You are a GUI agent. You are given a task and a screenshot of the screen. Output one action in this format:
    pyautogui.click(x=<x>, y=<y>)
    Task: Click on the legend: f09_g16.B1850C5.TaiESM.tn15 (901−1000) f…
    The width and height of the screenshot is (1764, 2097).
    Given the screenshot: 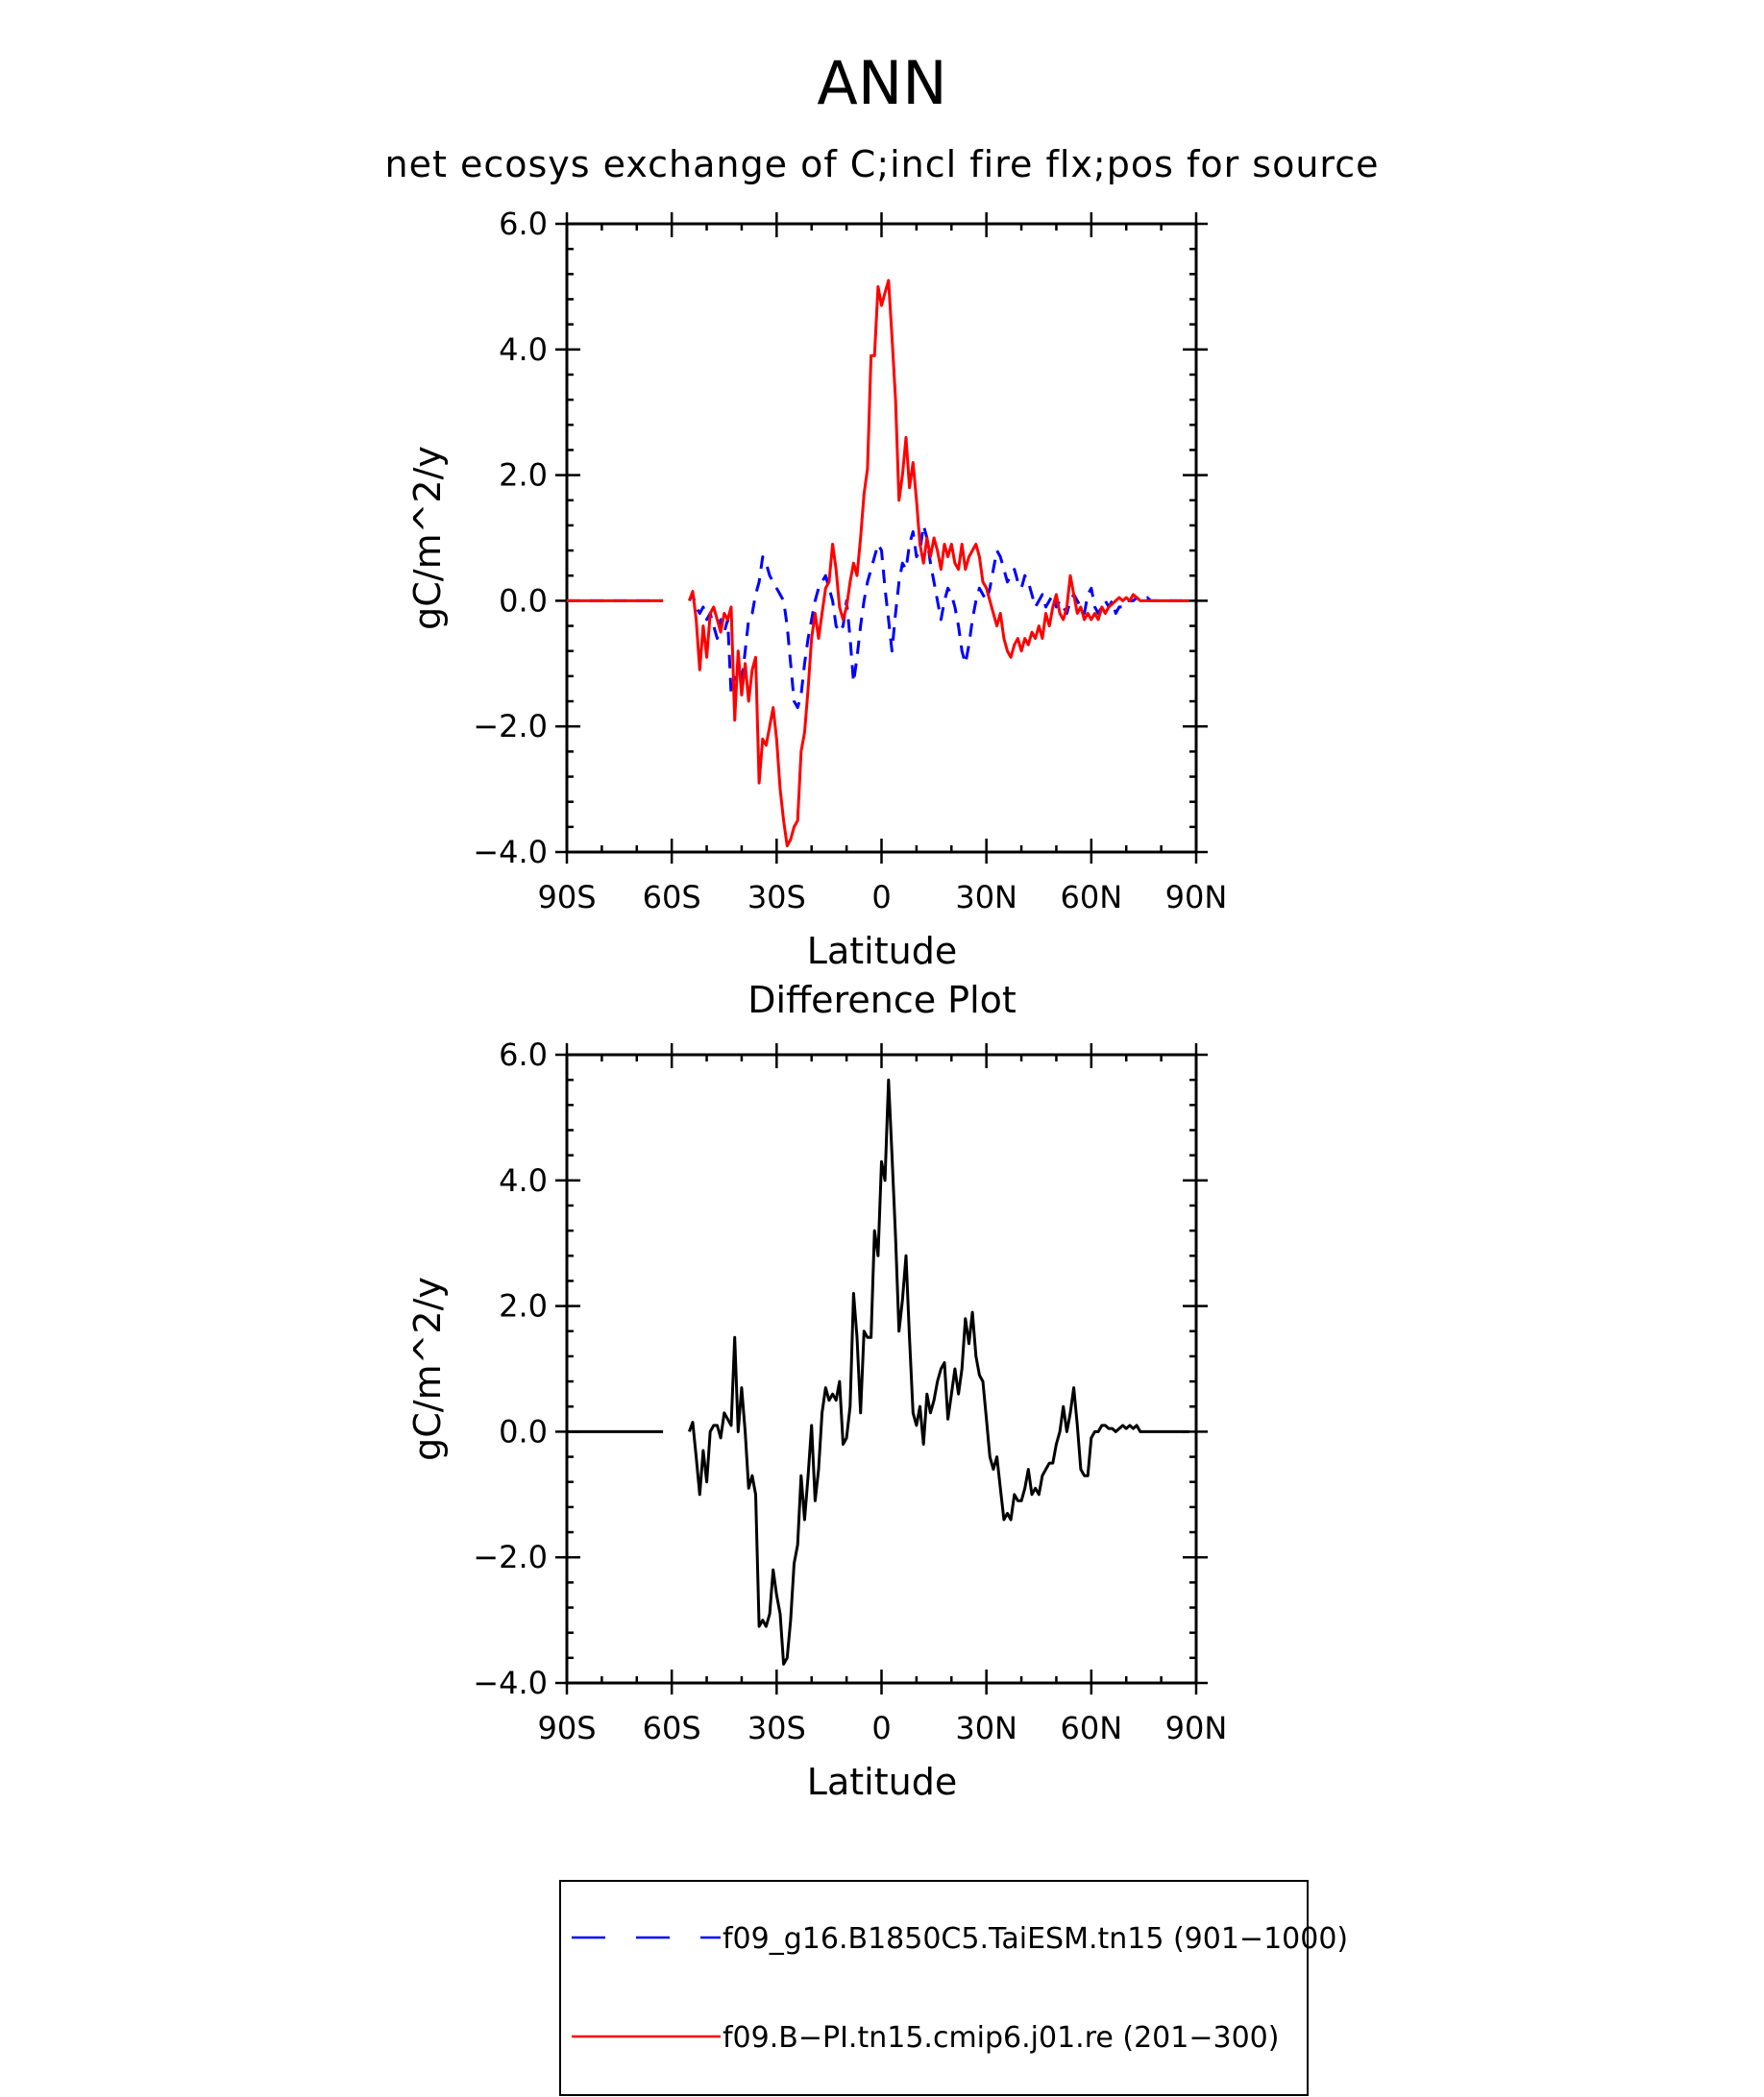 What is the action you would take?
    pyautogui.click(x=953, y=1988)
    